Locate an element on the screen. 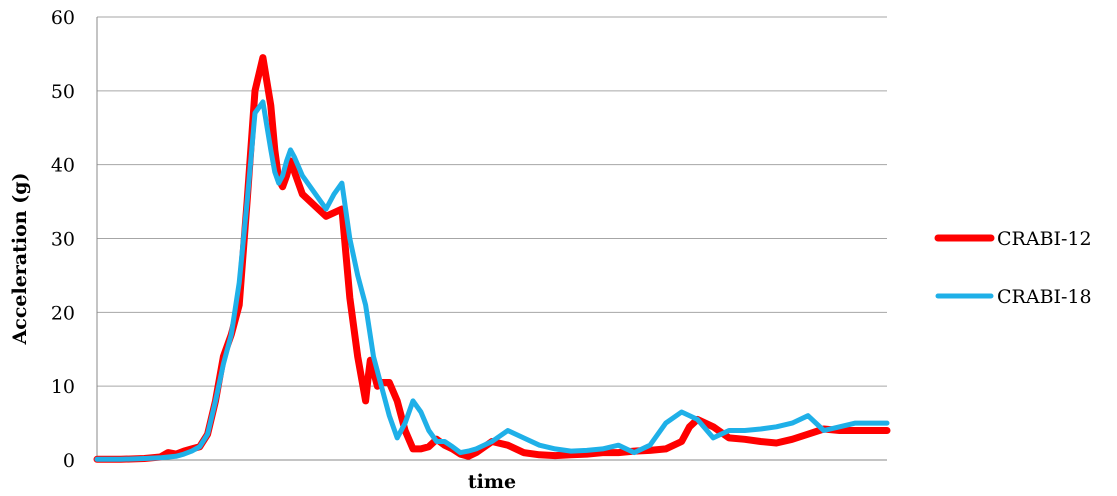 The image size is (1117, 496). legend-item: CRABI-18 is located at coordinates (1013, 297).